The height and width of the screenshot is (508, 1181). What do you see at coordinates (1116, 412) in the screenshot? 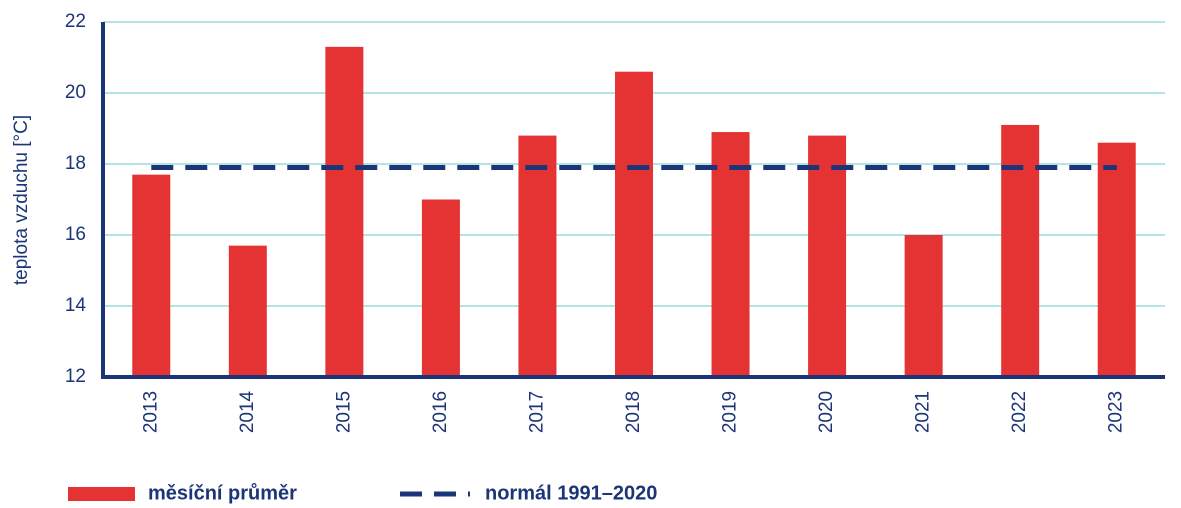
I see `x-tick-label: 2023` at bounding box center [1116, 412].